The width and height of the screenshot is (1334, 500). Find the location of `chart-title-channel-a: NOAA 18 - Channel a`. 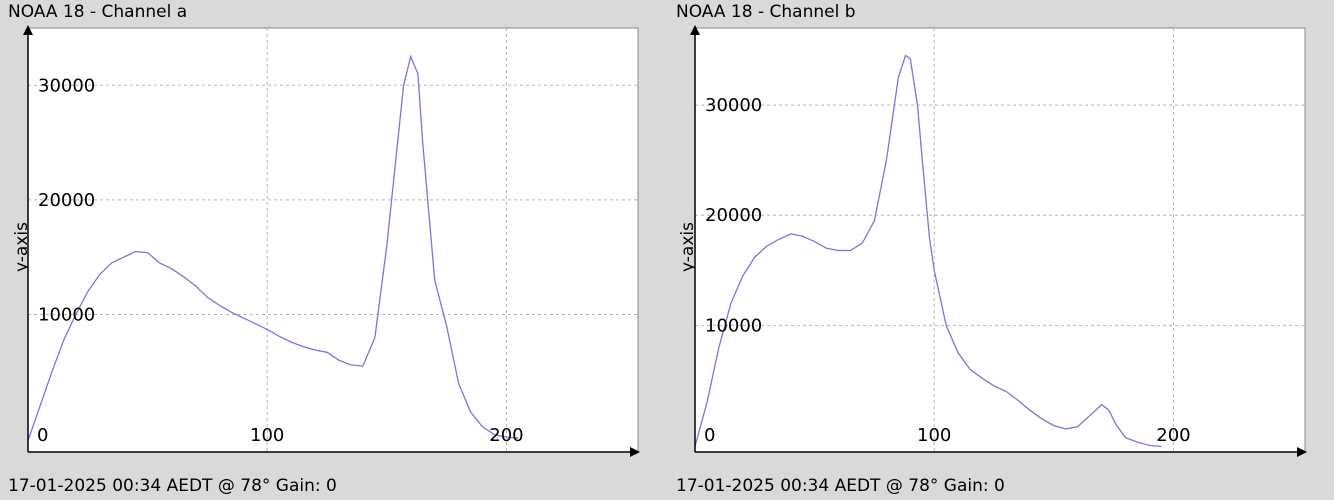

chart-title-channel-a: NOAA 18 - Channel a is located at coordinates (98, 12).